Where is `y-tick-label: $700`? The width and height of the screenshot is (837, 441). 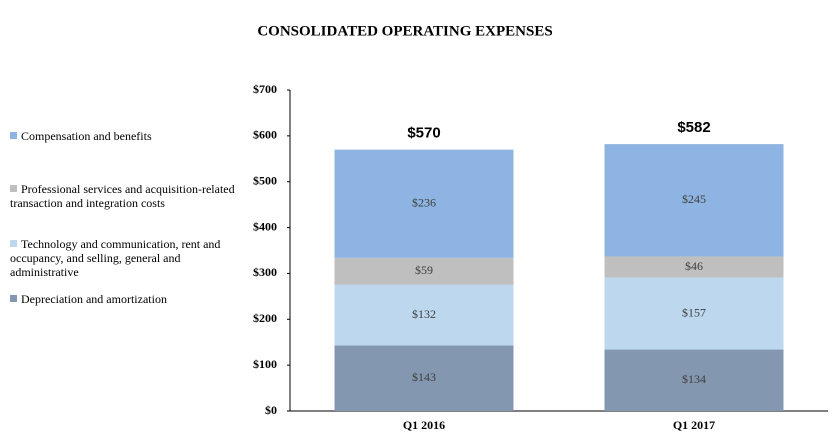 y-tick-label: $700 is located at coordinates (265, 89).